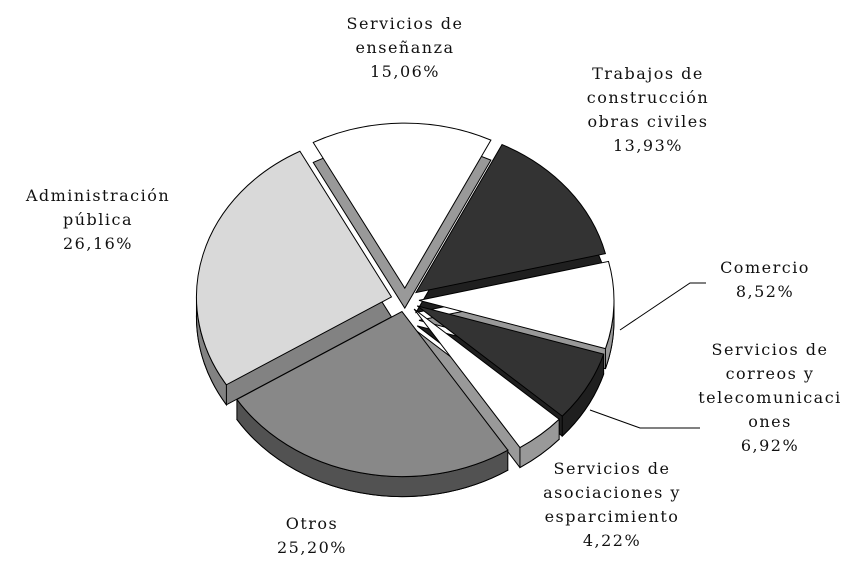 The width and height of the screenshot is (852, 574). Describe the element at coordinates (765, 267) in the screenshot. I see `category-label: Comercio` at that location.